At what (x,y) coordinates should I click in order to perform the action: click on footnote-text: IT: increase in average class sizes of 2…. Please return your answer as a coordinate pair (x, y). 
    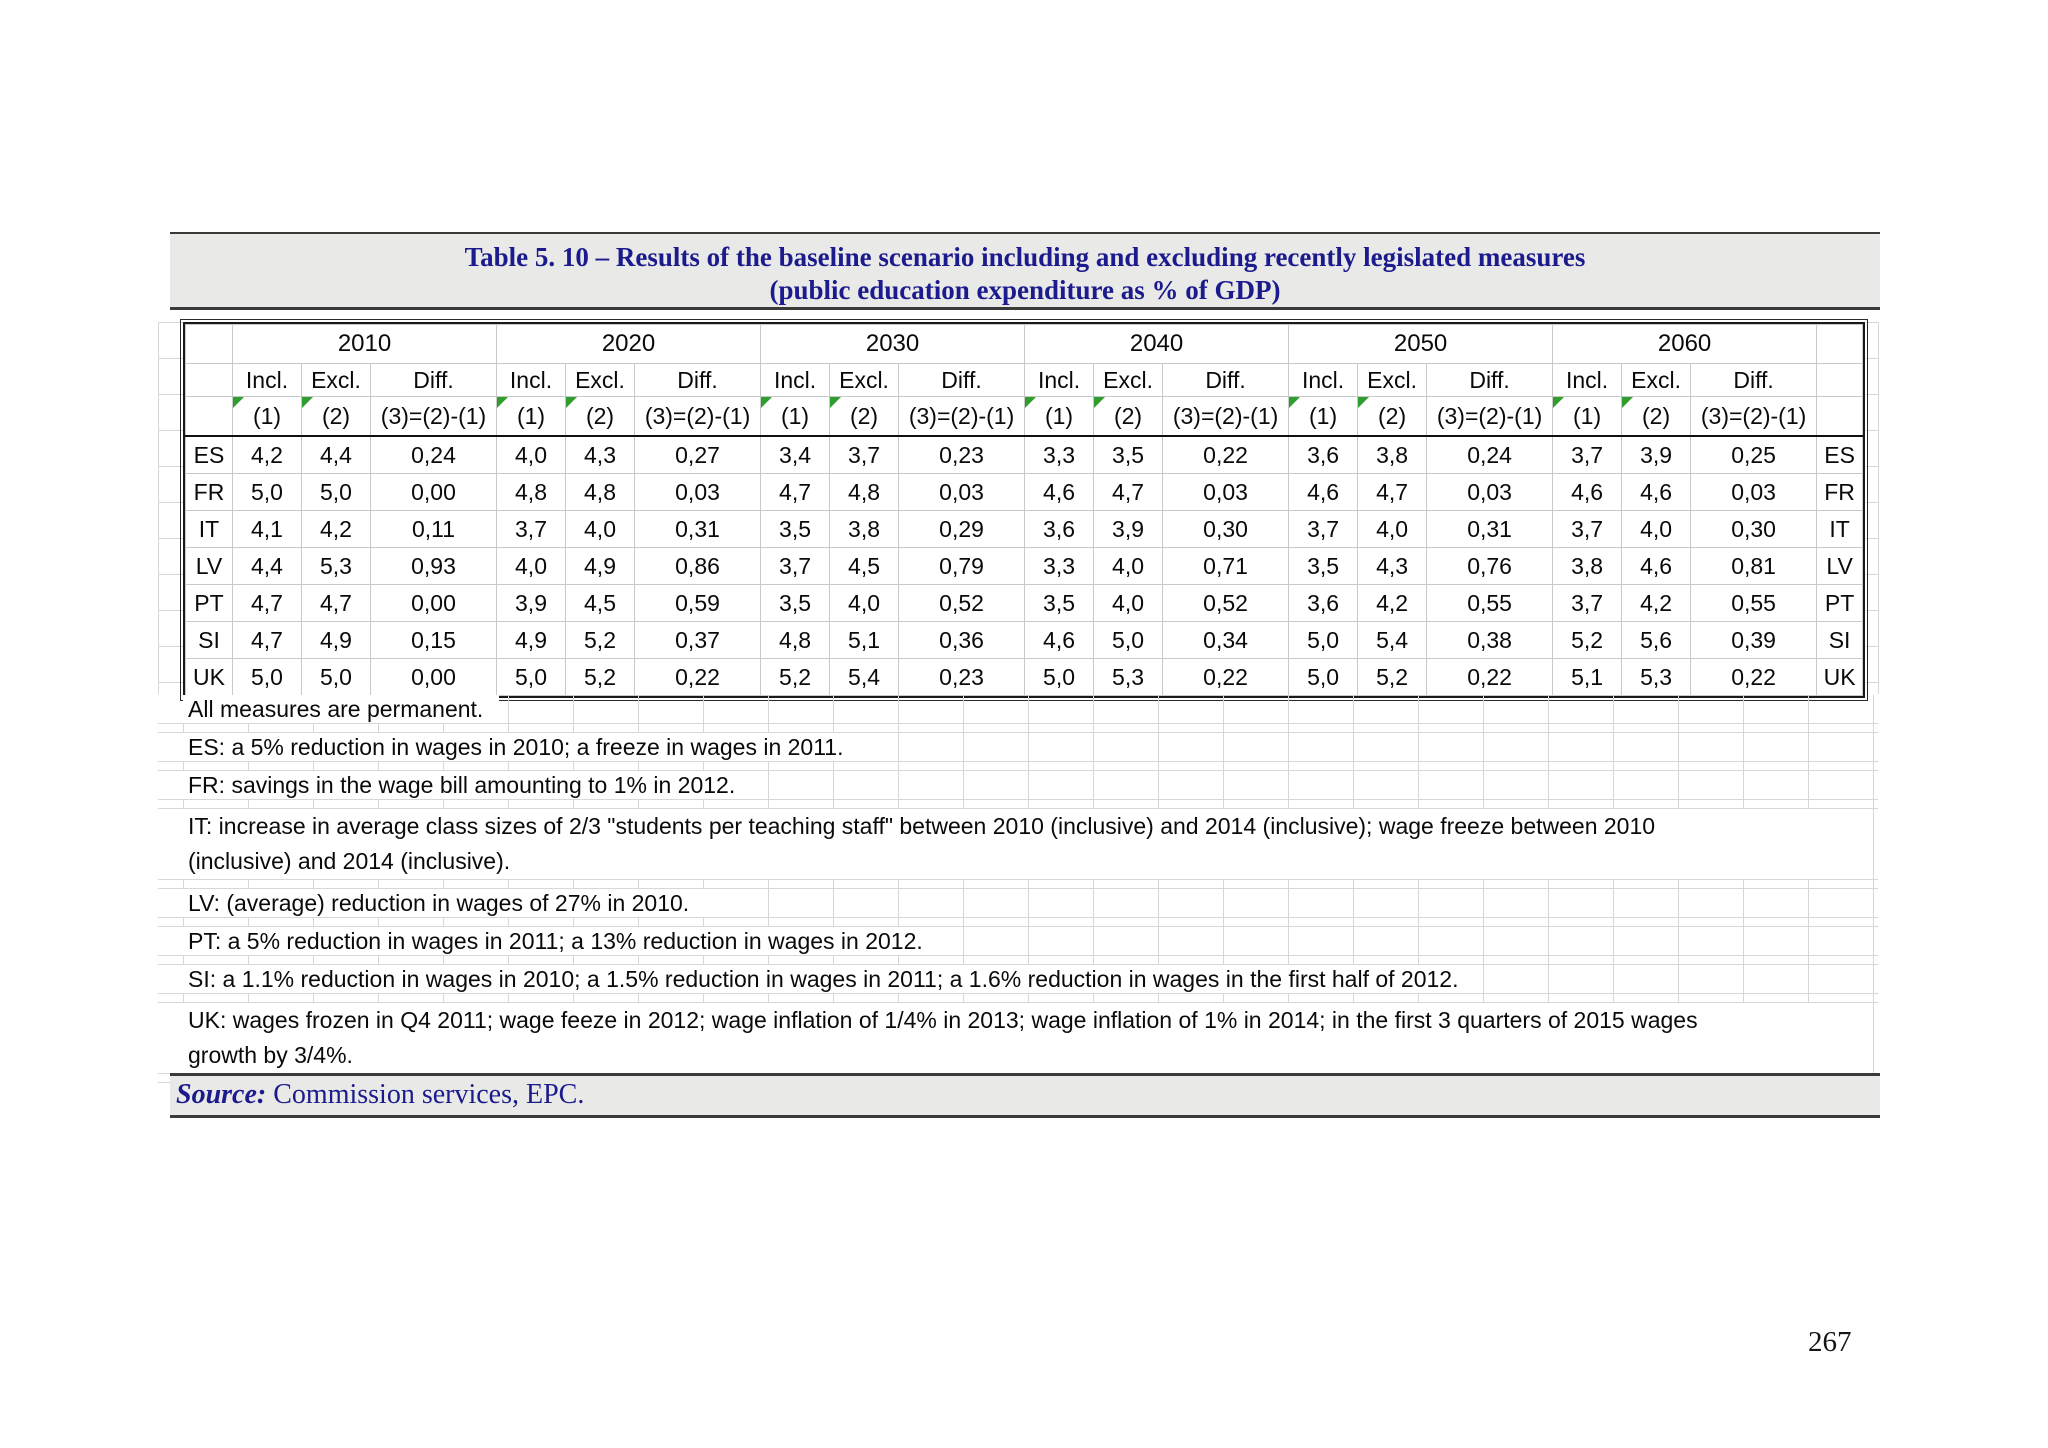
    Looking at the image, I should click on (996, 844).